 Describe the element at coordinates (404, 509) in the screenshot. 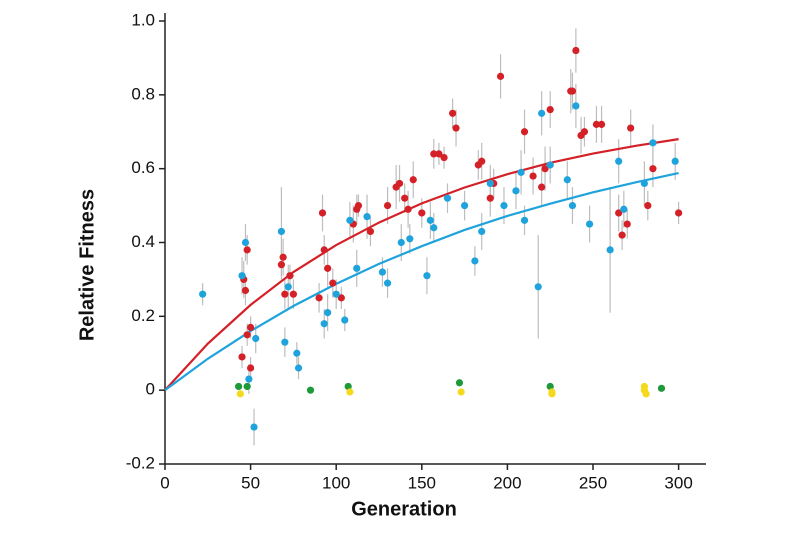

I see `x-axis-title: Generation` at that location.